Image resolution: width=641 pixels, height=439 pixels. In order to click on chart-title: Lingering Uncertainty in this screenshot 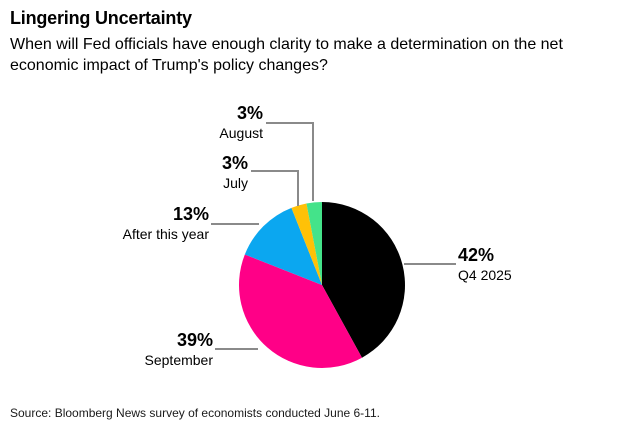, I will do `click(101, 18)`.